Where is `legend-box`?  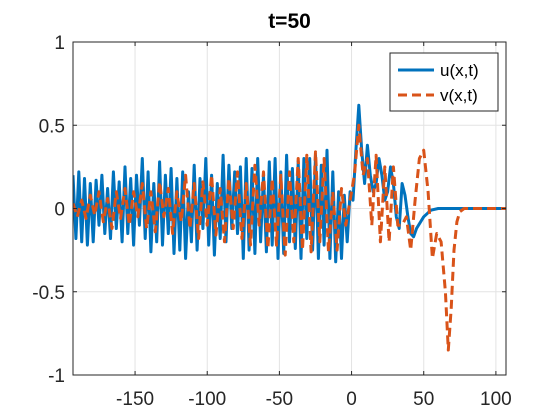
legend-box is located at coordinates (444, 82).